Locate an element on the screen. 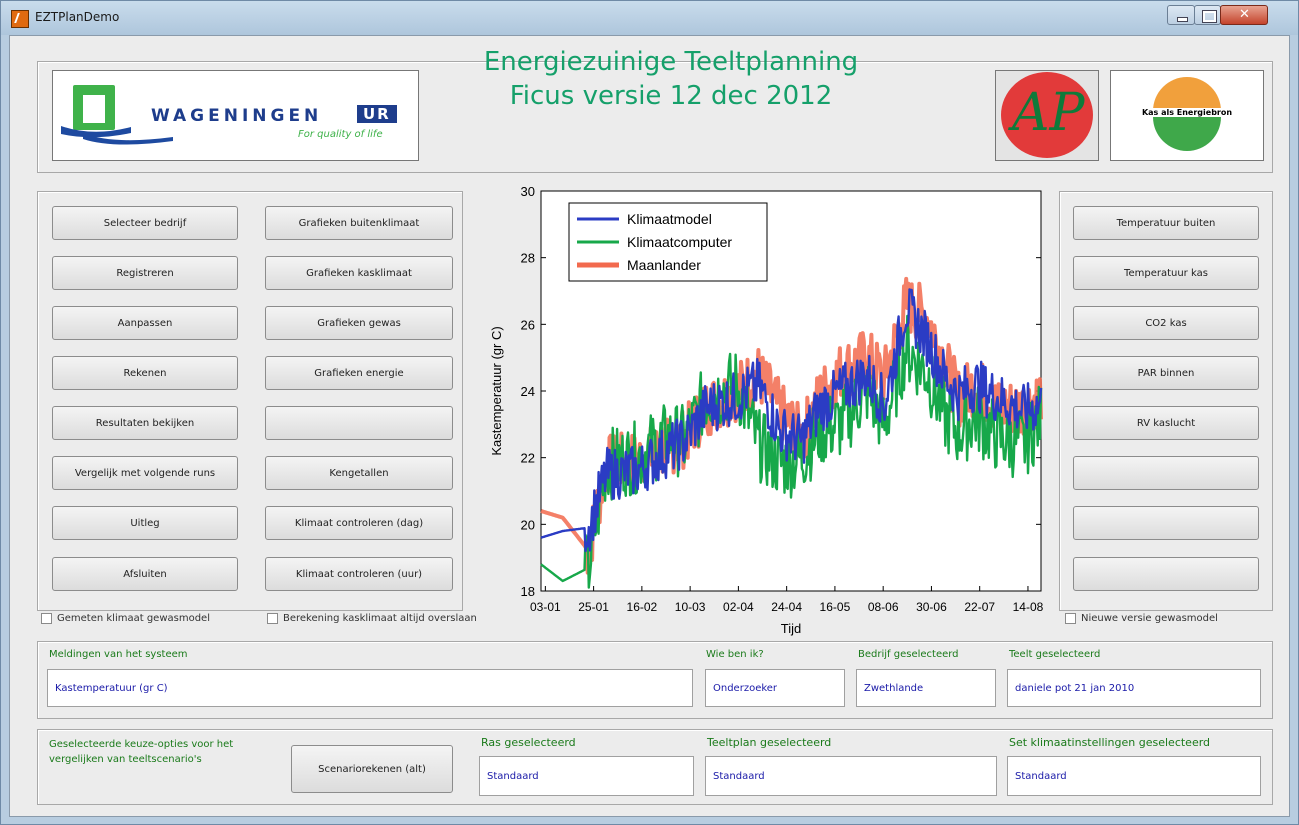 The width and height of the screenshot is (1299, 825). who-label: Wie ben ik? is located at coordinates (735, 654).